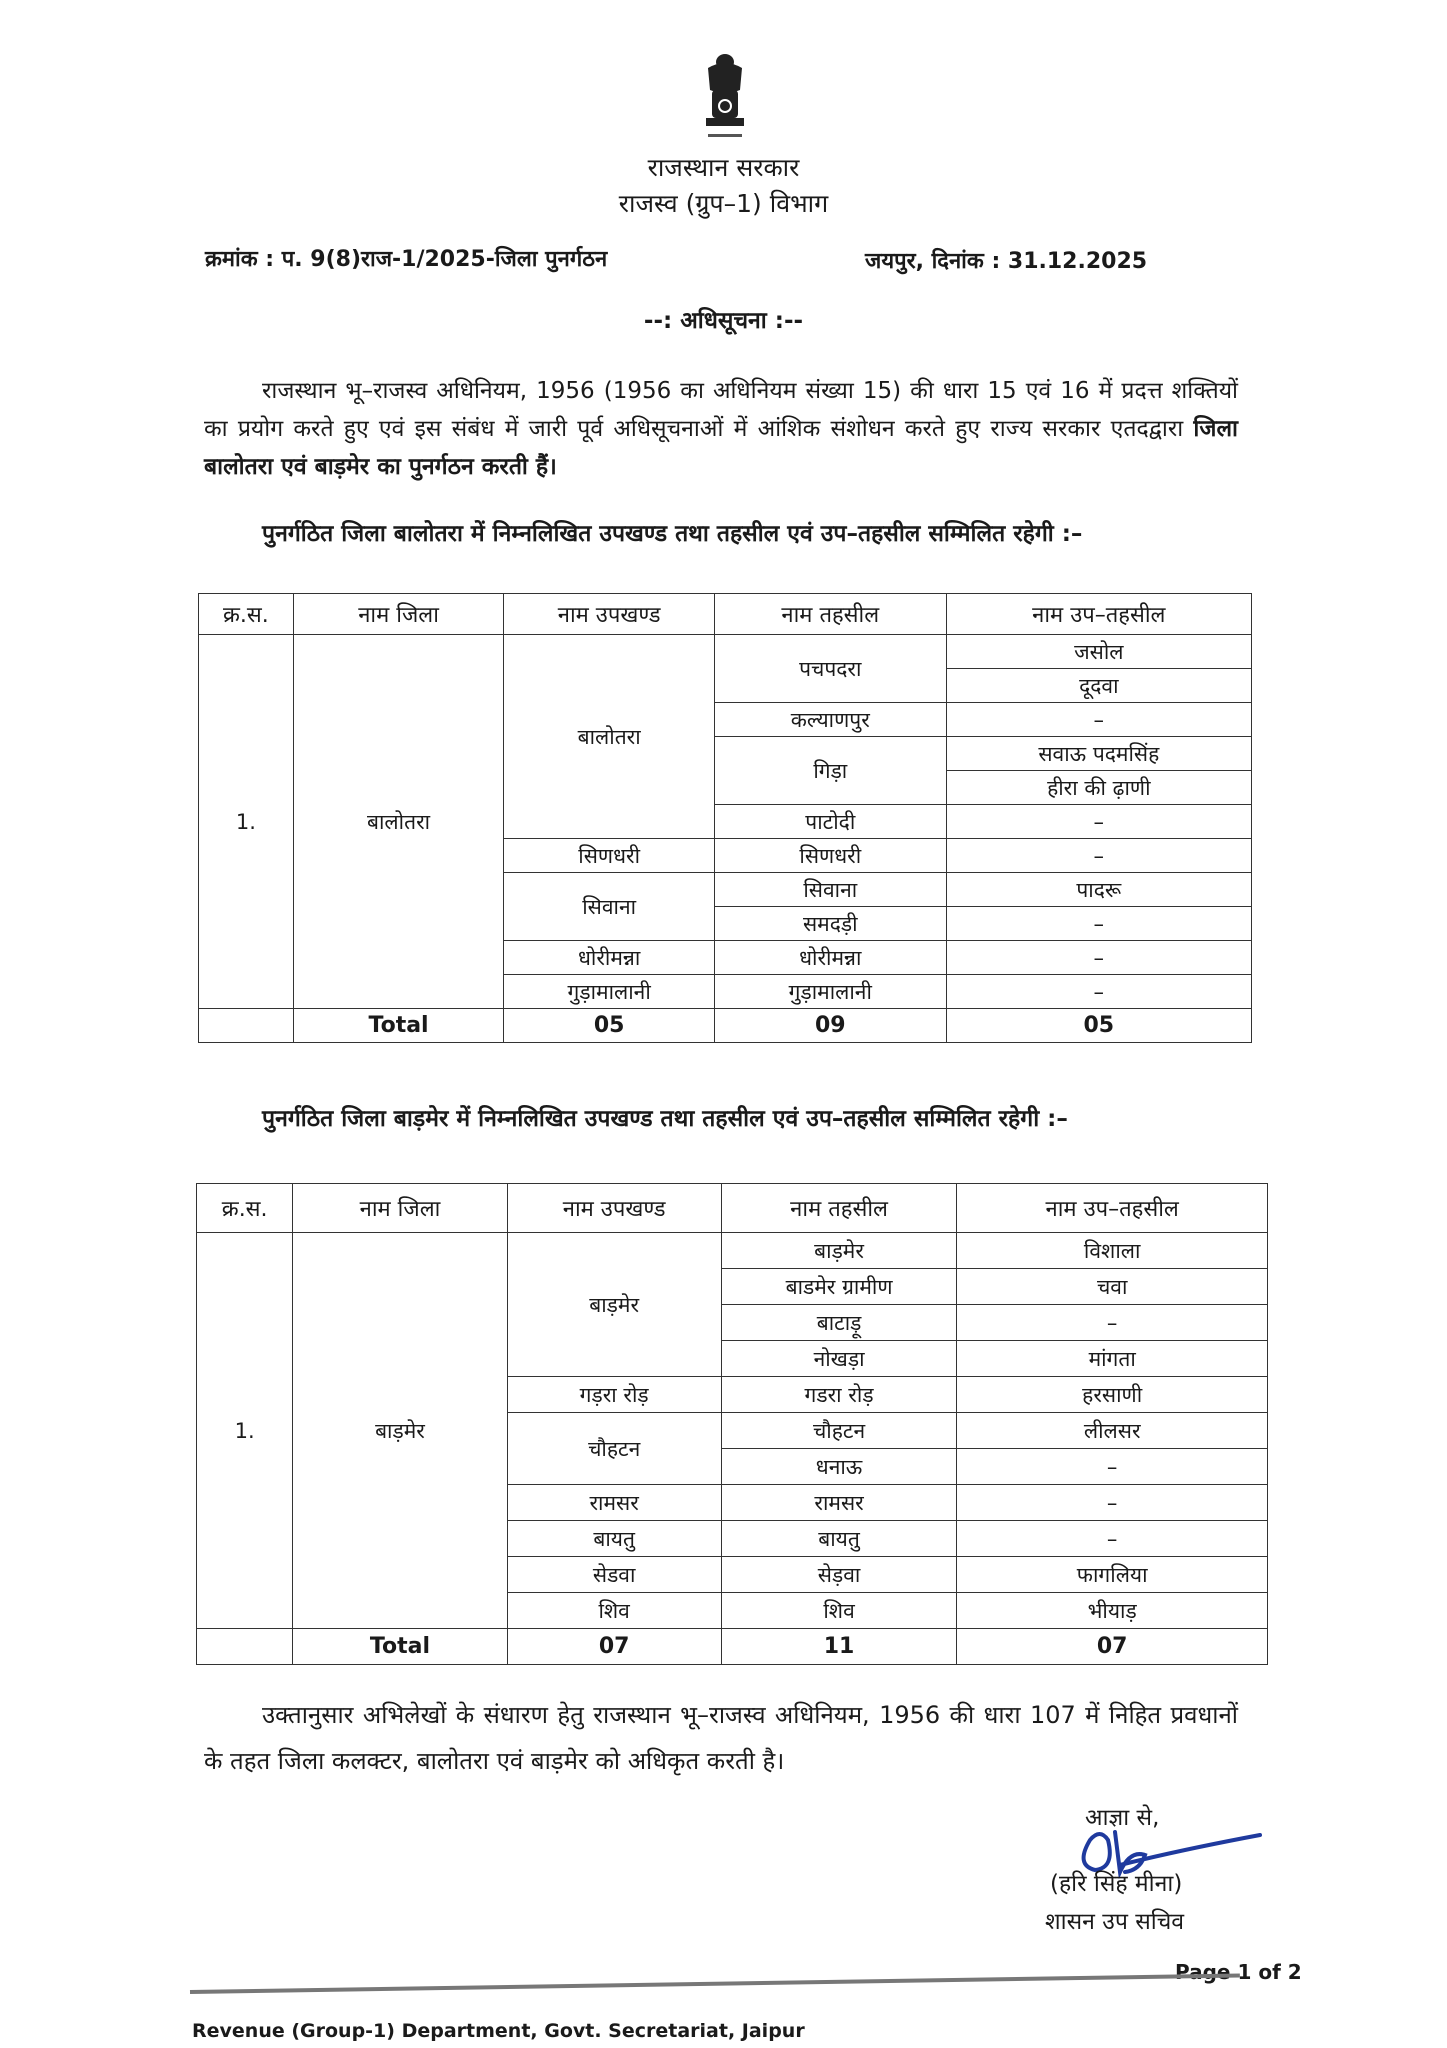  What do you see at coordinates (830, 821) in the screenshot?
I see `tehsil-cell: पाटोदी` at bounding box center [830, 821].